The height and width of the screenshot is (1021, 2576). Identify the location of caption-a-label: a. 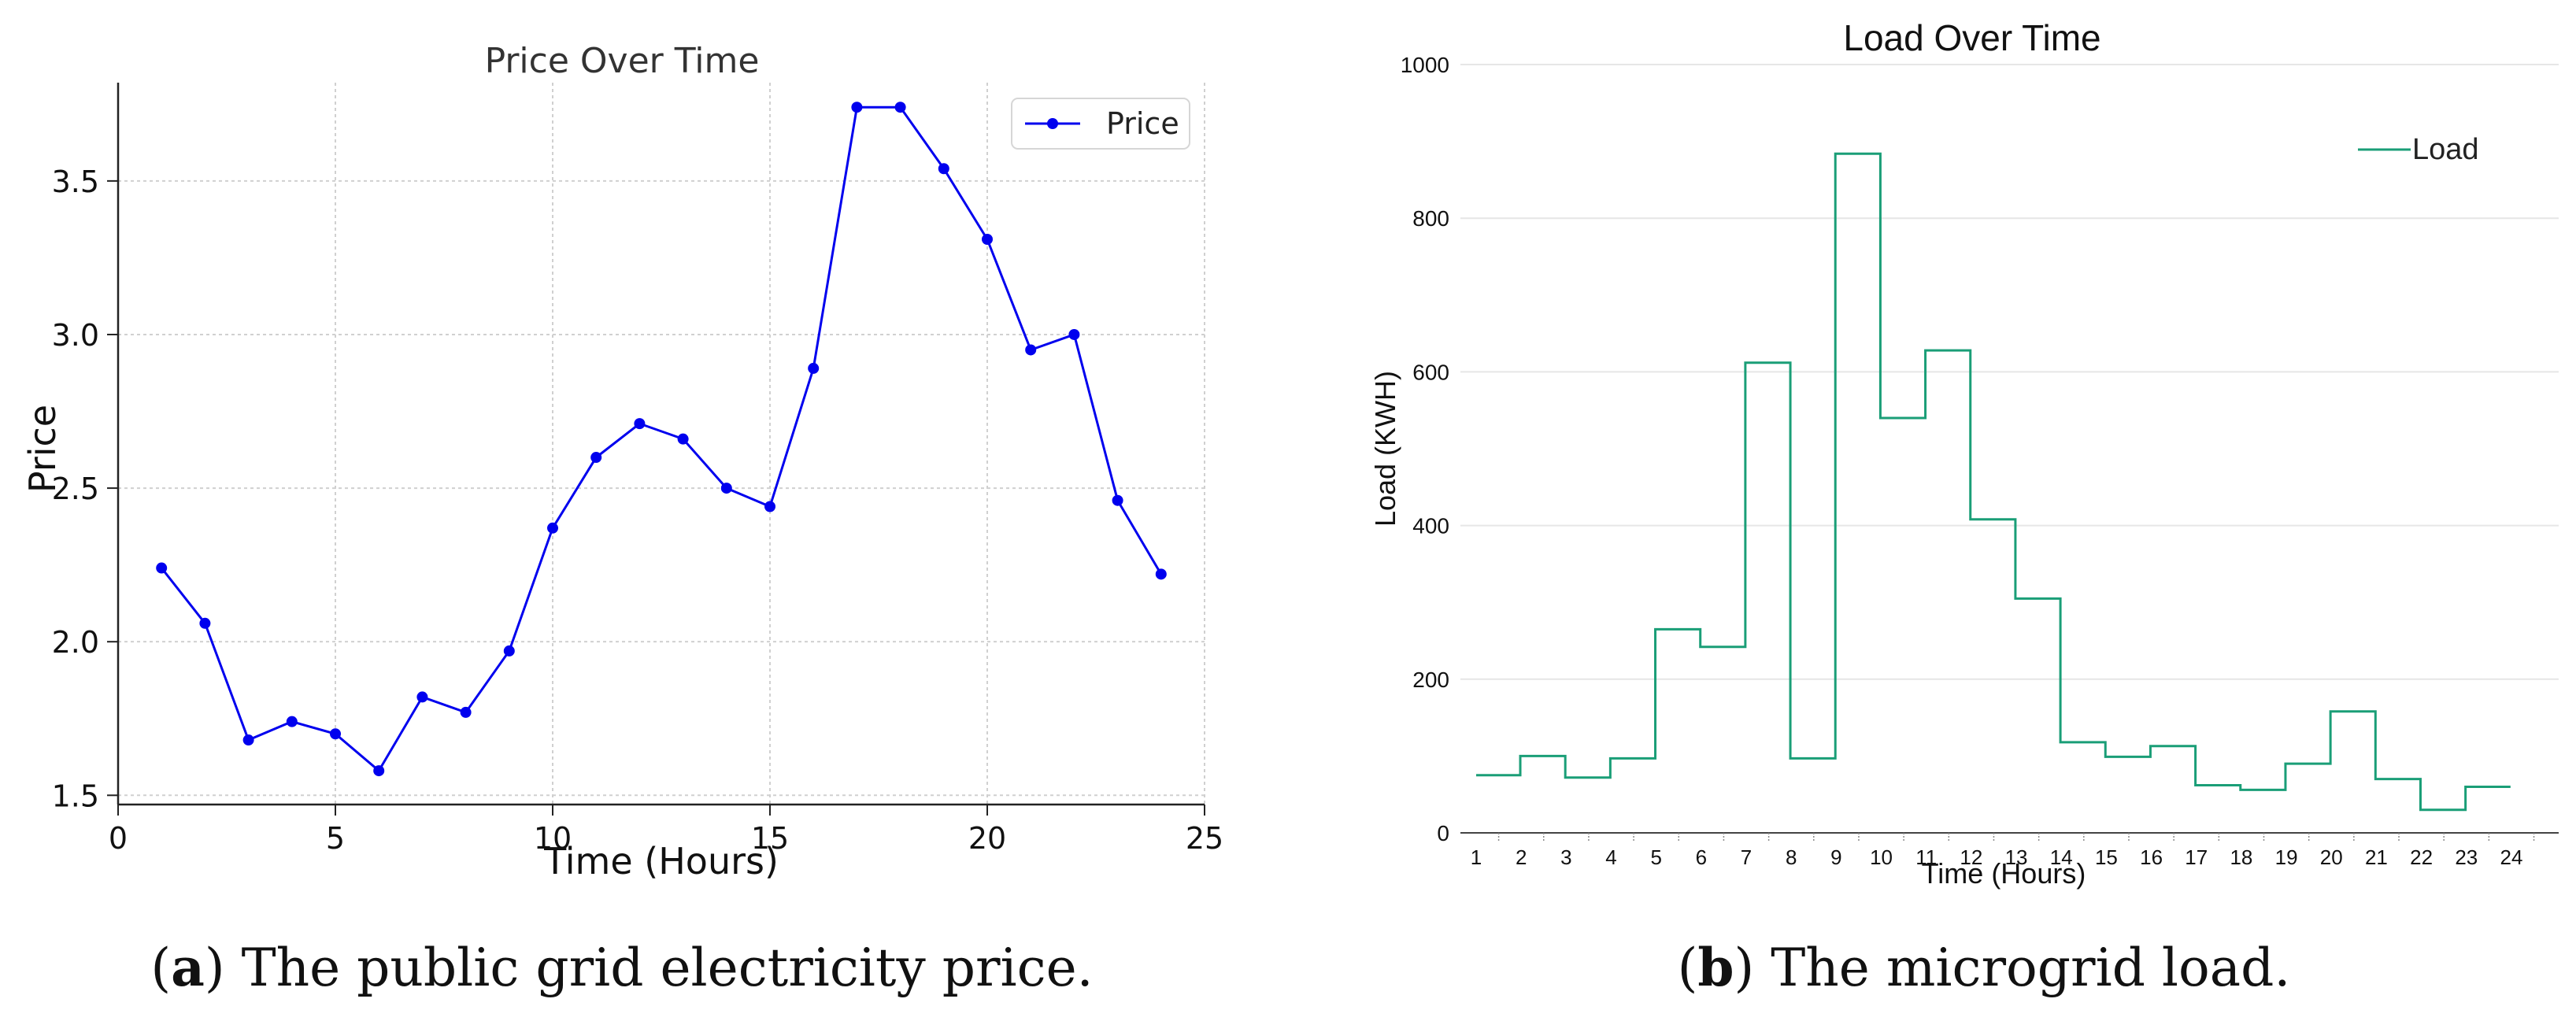
(188, 967).